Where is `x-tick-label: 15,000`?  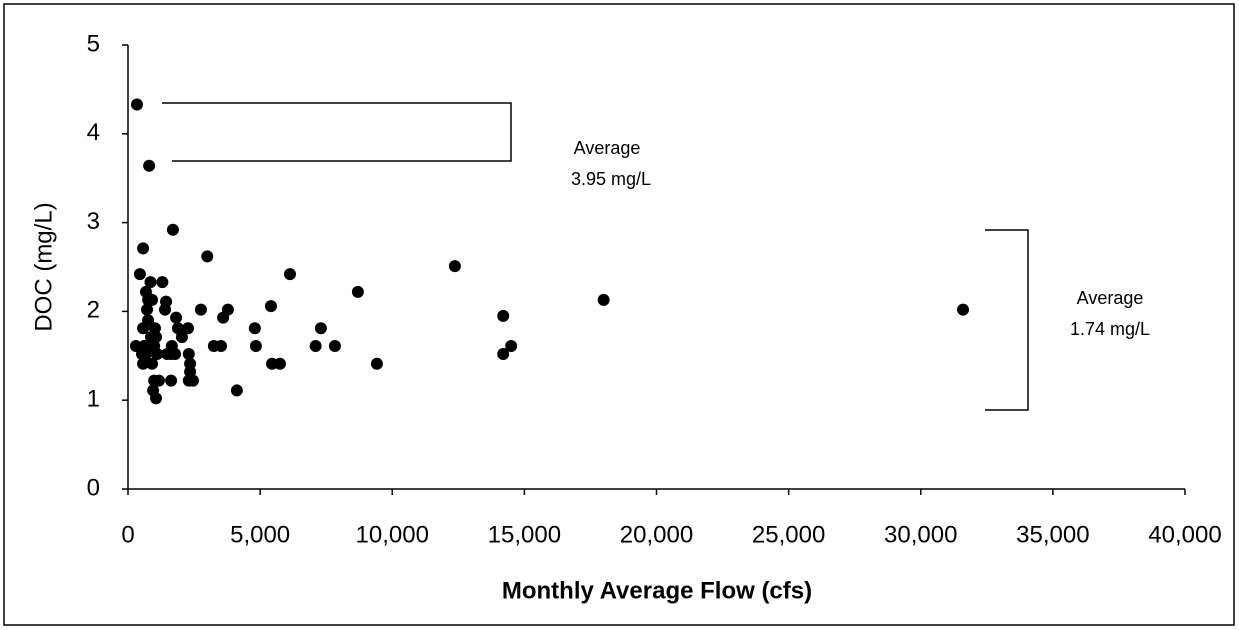
x-tick-label: 15,000 is located at coordinates (524, 534).